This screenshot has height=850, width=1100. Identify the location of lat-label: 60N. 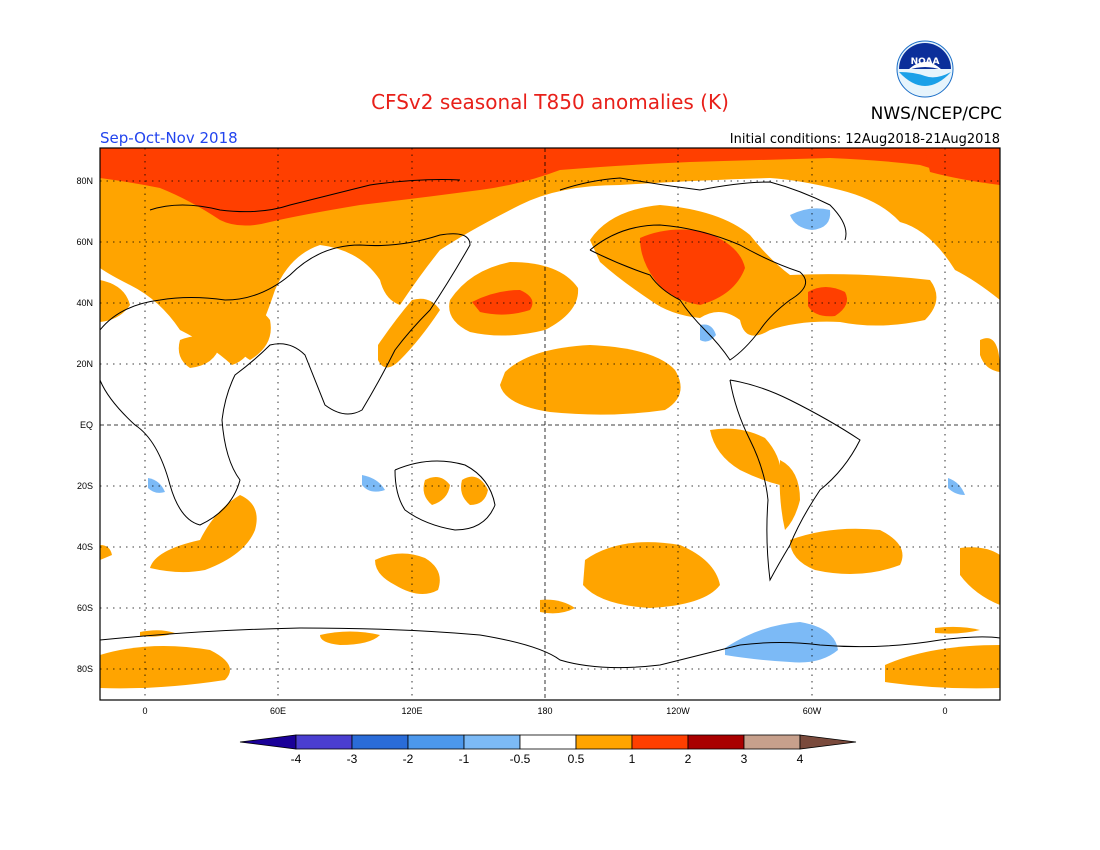
(84, 242).